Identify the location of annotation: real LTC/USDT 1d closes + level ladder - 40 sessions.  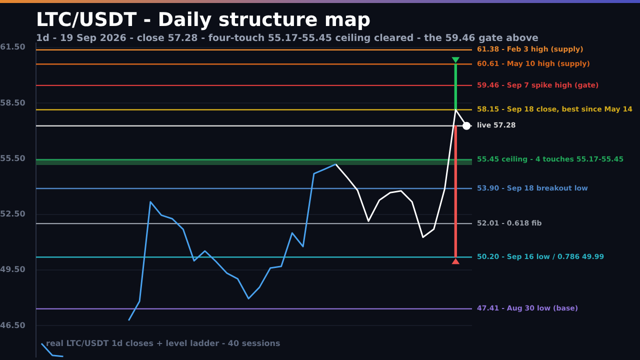
(163, 343).